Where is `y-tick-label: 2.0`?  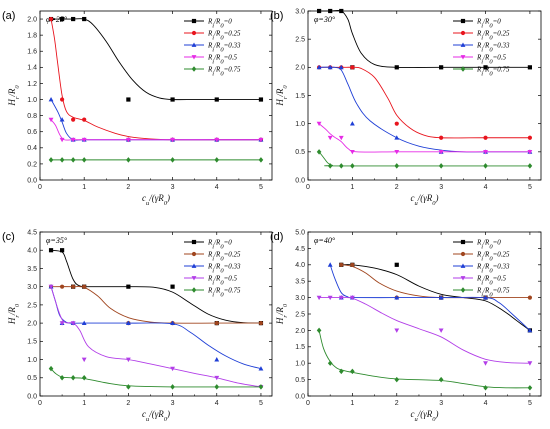 y-tick-label: 2.0 is located at coordinates (300, 331).